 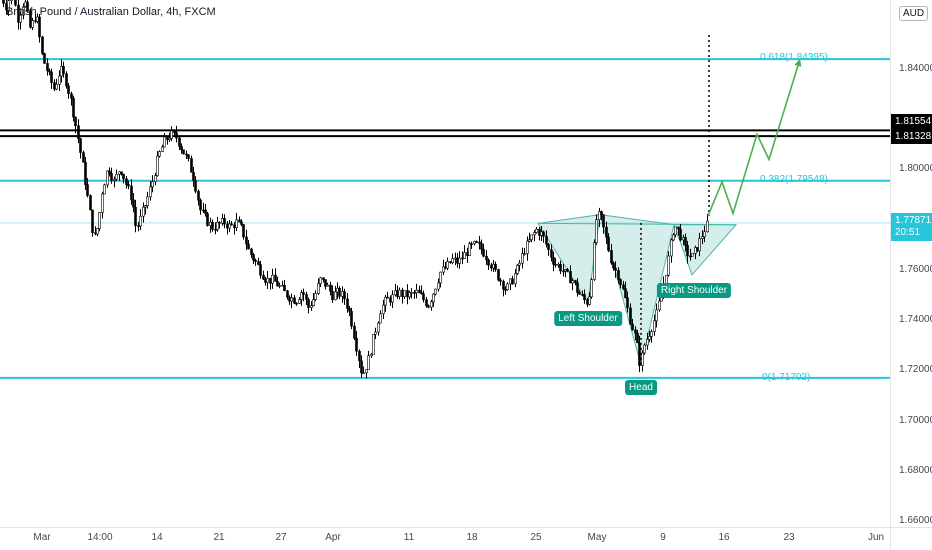 What do you see at coordinates (794, 179) in the screenshot?
I see `fib-level-label: 0.382(1.79548)` at bounding box center [794, 179].